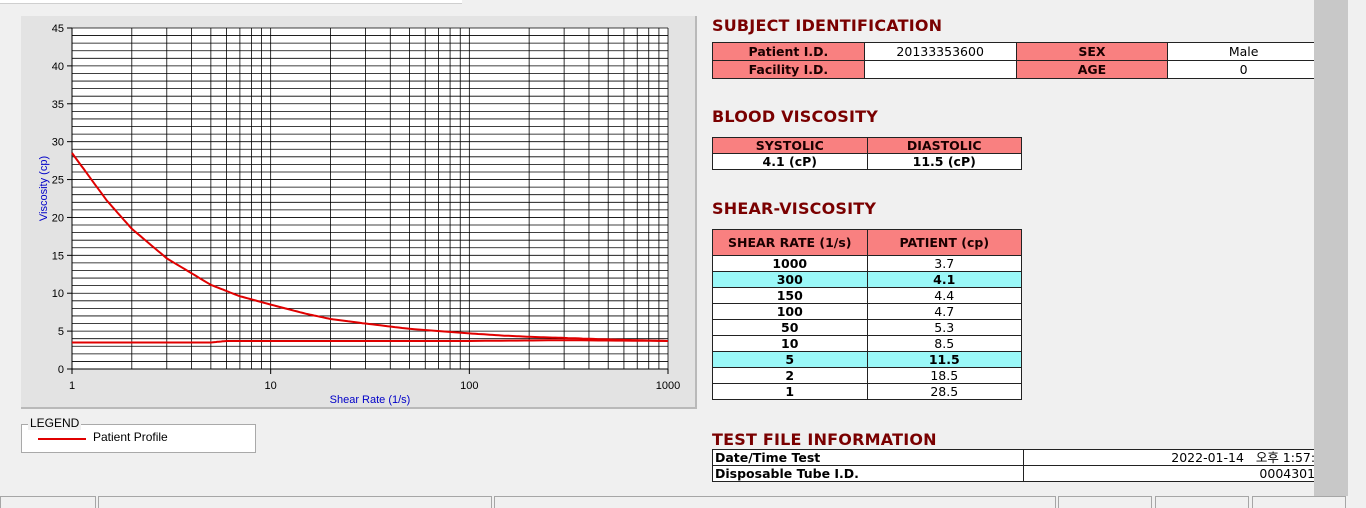 The height and width of the screenshot is (508, 1366). What do you see at coordinates (1243, 69) in the screenshot?
I see `age-value: 0` at bounding box center [1243, 69].